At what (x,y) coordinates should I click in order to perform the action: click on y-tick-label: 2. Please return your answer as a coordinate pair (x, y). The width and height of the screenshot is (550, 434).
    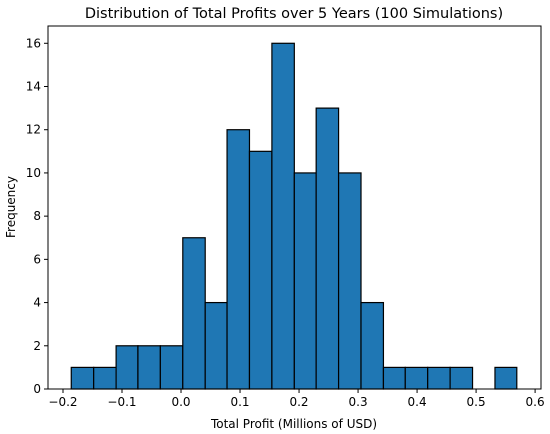
    Looking at the image, I should click on (37, 346).